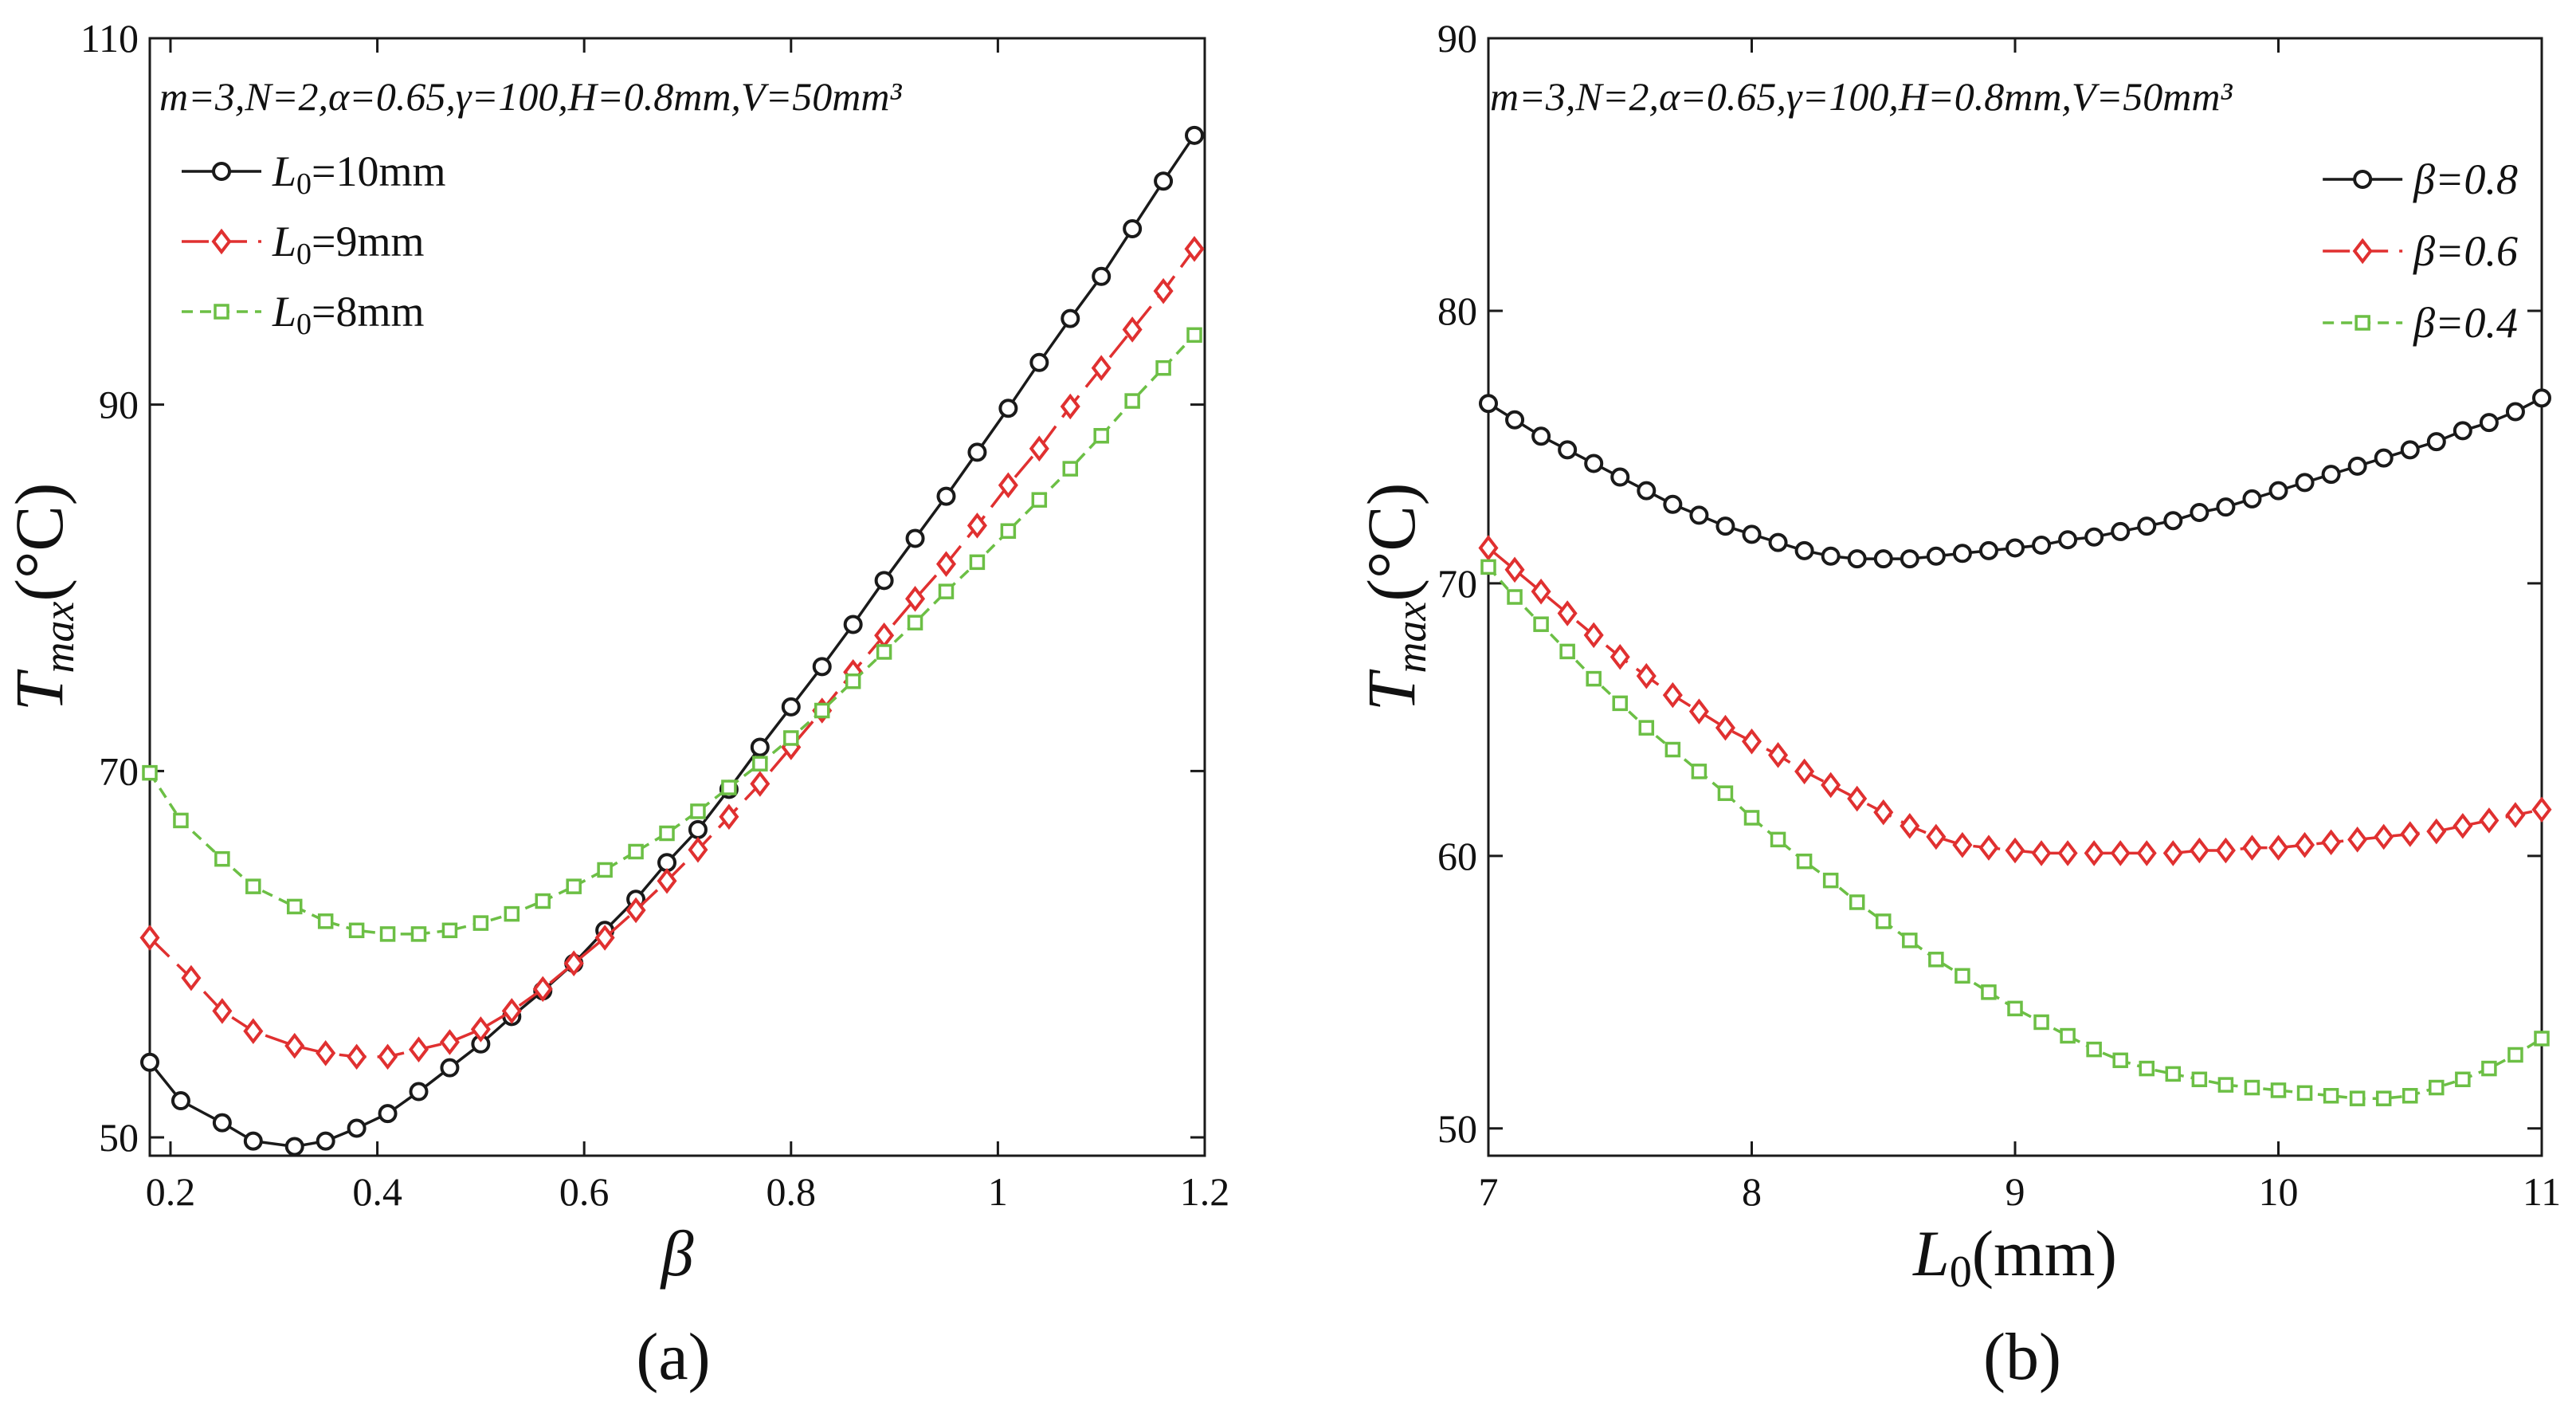  What do you see at coordinates (314, 174) in the screenshot?
I see `legend-item: L0=10mm` at bounding box center [314, 174].